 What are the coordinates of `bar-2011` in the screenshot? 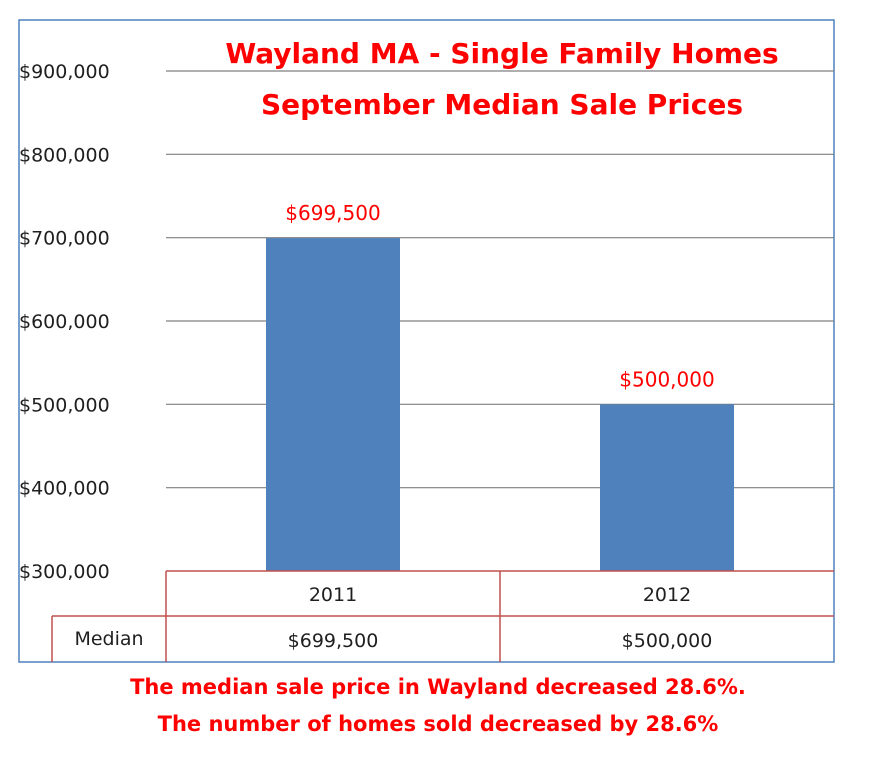 It's located at (333, 405).